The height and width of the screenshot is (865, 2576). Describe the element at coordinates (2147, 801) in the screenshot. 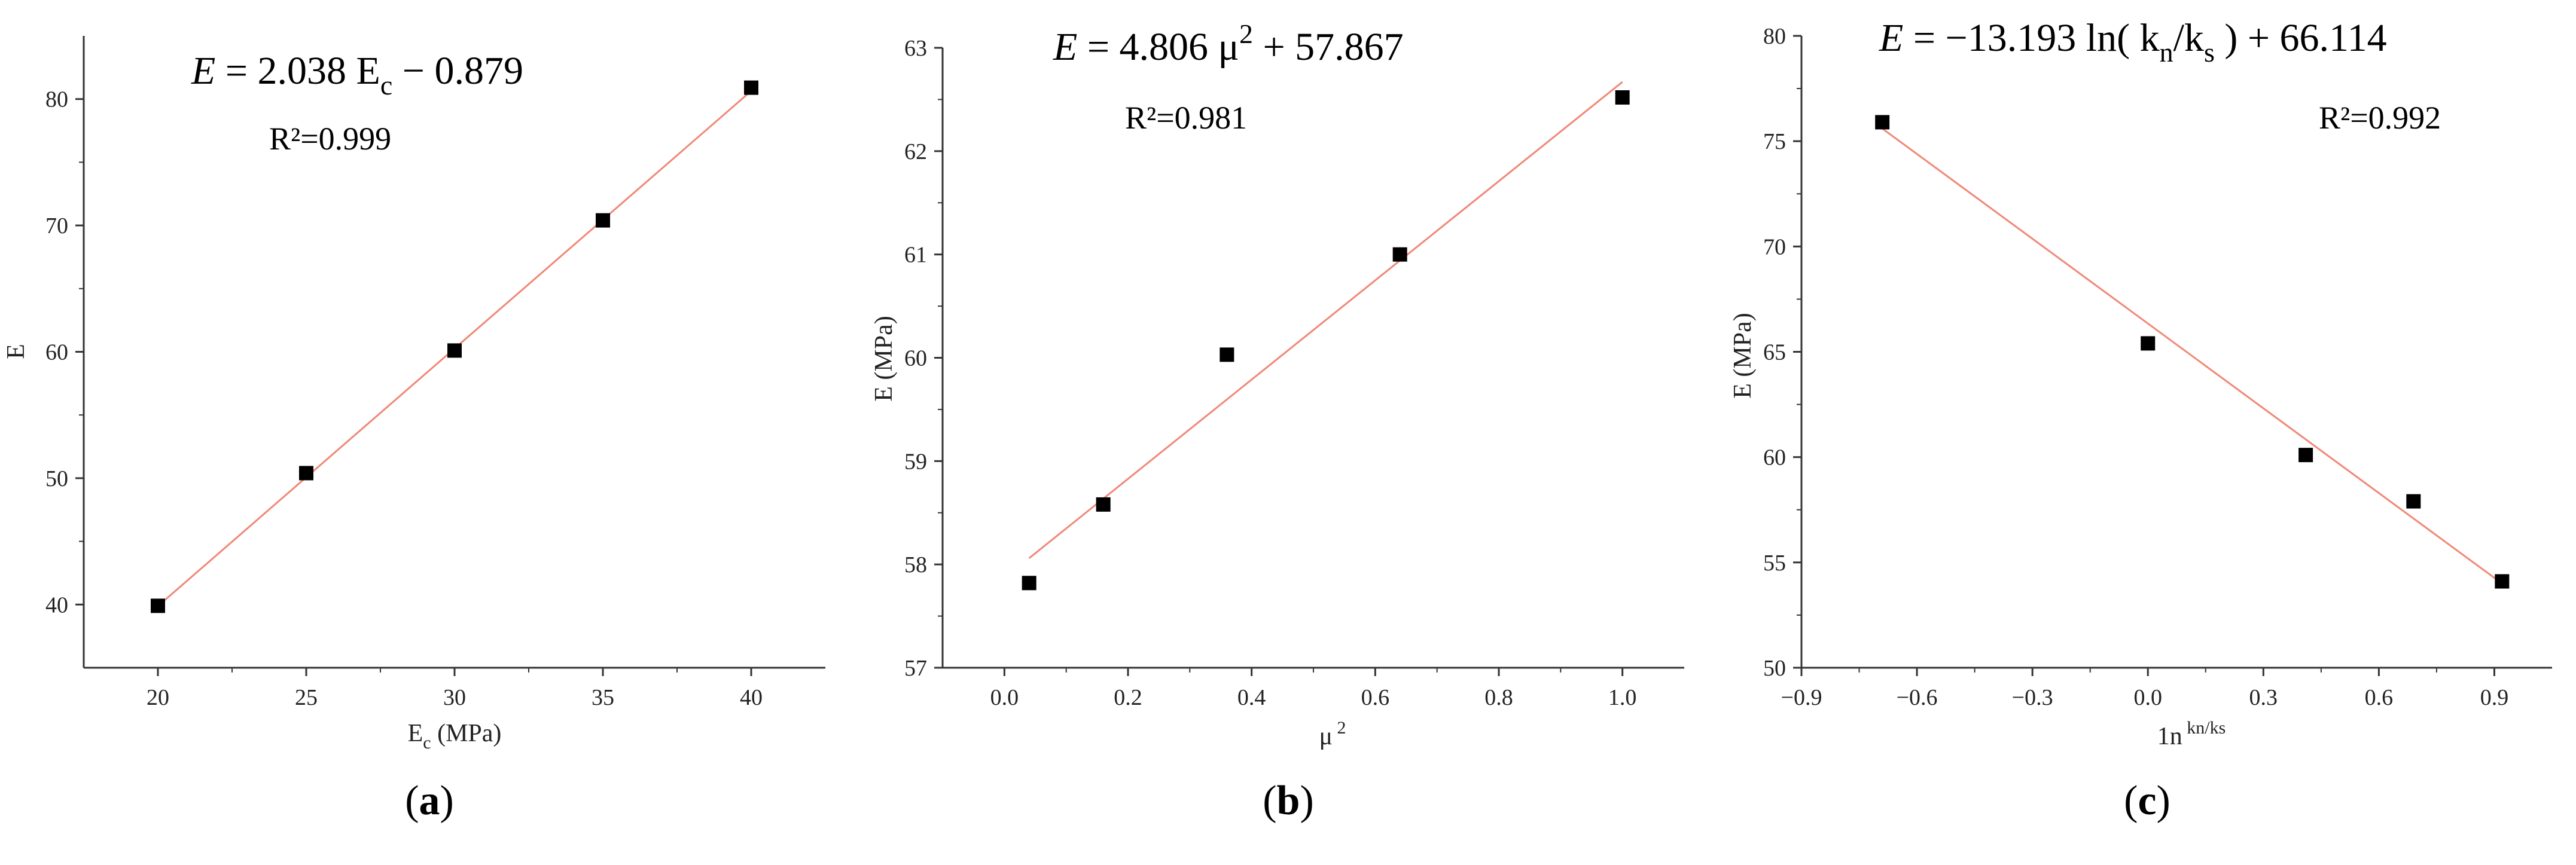

I see `panel-caption-c: (c)` at that location.